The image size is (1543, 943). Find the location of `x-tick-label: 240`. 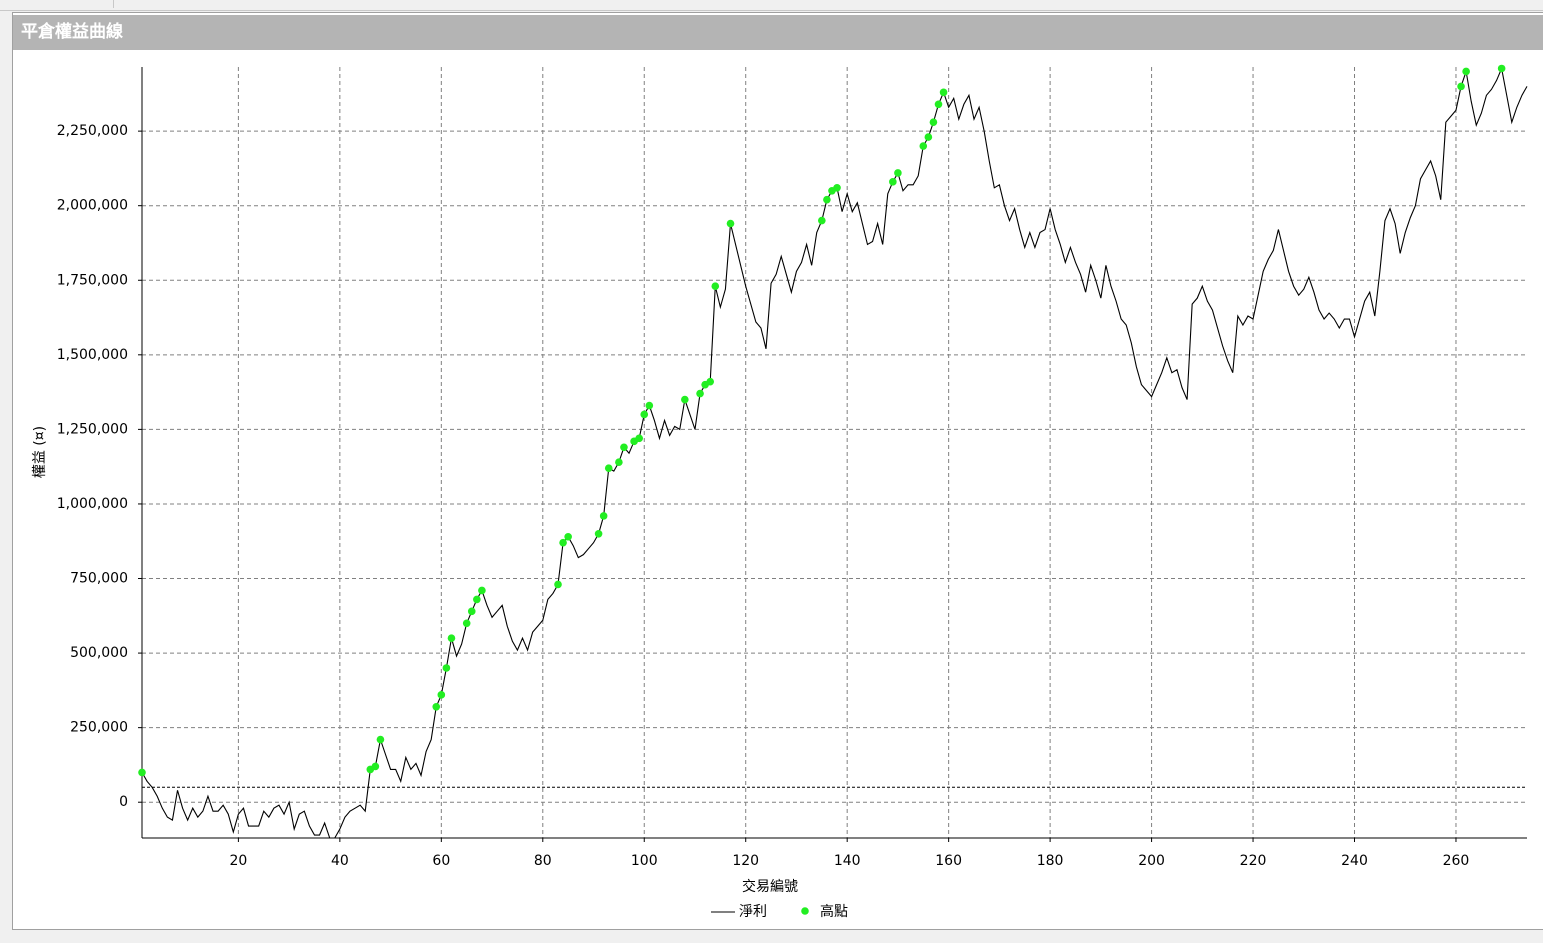

x-tick-label: 240 is located at coordinates (1354, 861).